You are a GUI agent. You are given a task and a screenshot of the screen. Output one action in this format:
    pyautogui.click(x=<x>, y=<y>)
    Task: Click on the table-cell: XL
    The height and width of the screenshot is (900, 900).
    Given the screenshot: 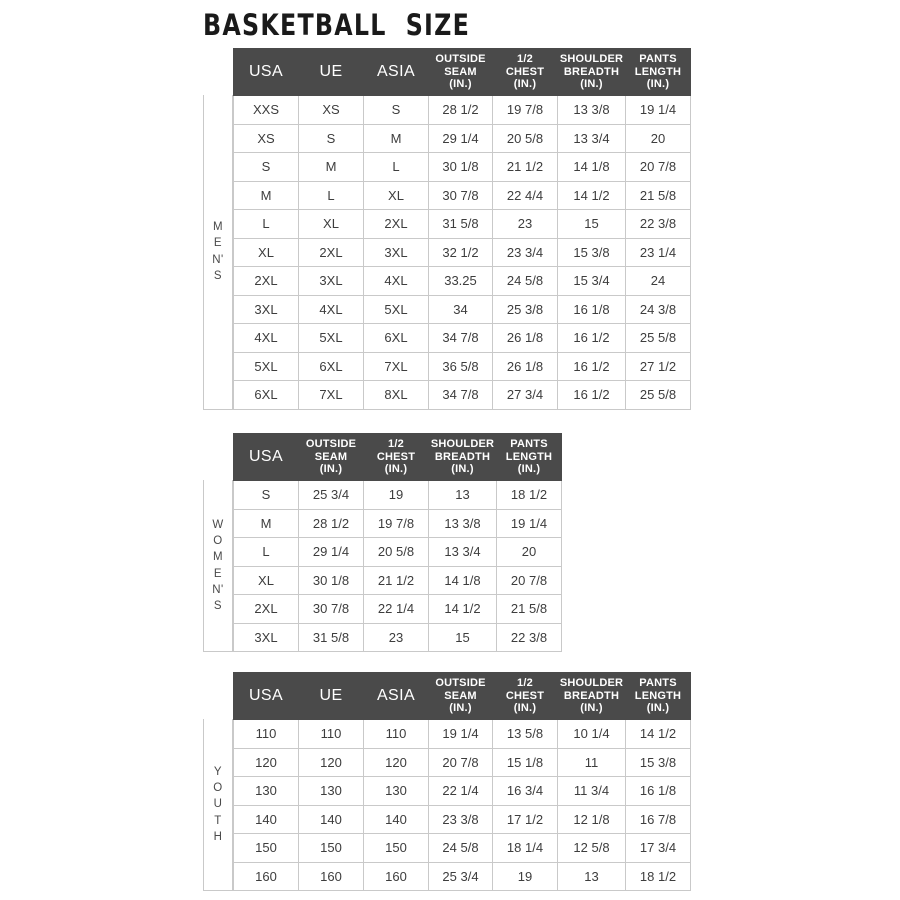 What is the action you would take?
    pyautogui.click(x=331, y=224)
    